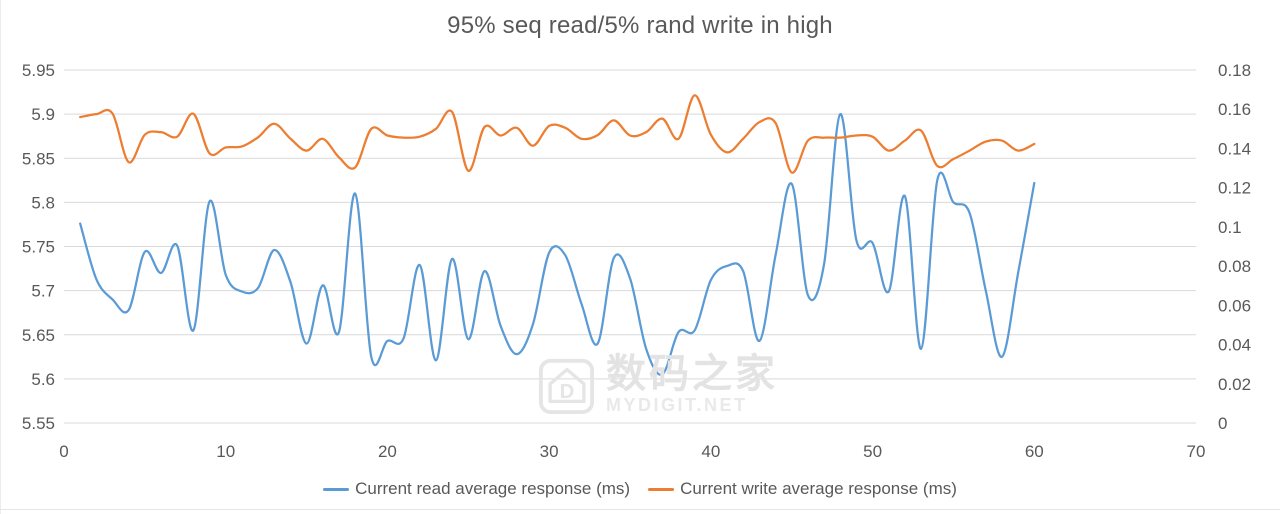 The height and width of the screenshot is (514, 1280). I want to click on y-axis-left-tick-label: 5.95, so click(38, 70).